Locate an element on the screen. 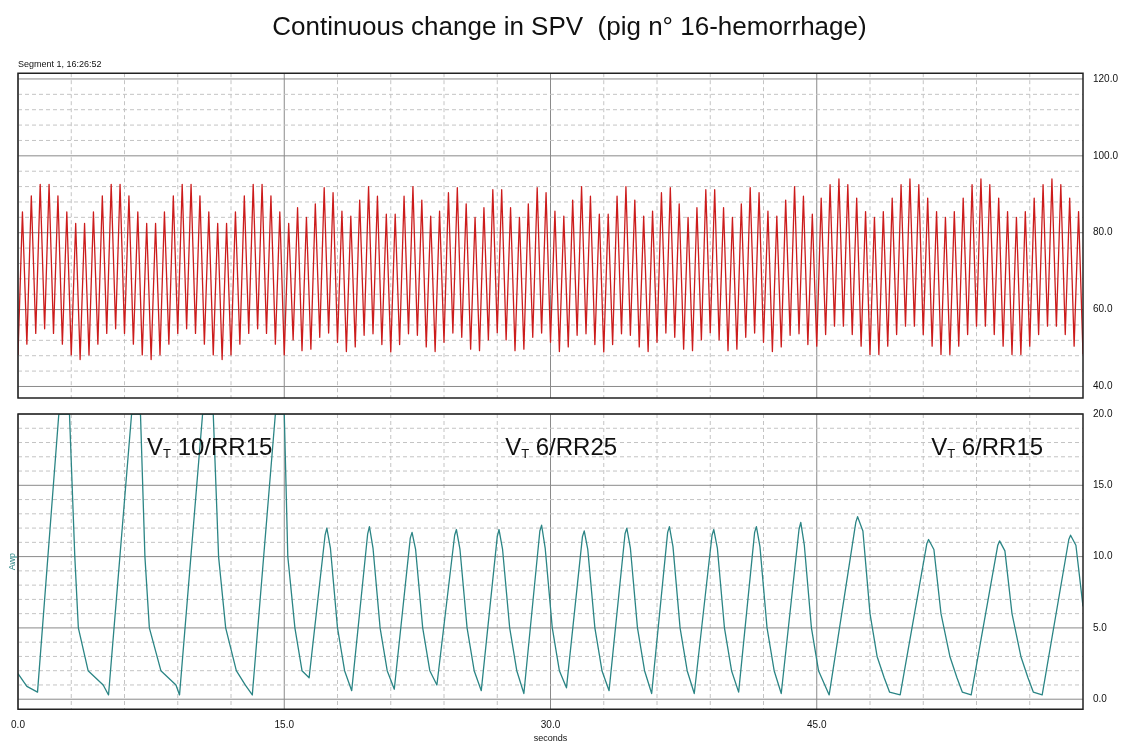  y-tick-label: 60.0 is located at coordinates (1103, 309).